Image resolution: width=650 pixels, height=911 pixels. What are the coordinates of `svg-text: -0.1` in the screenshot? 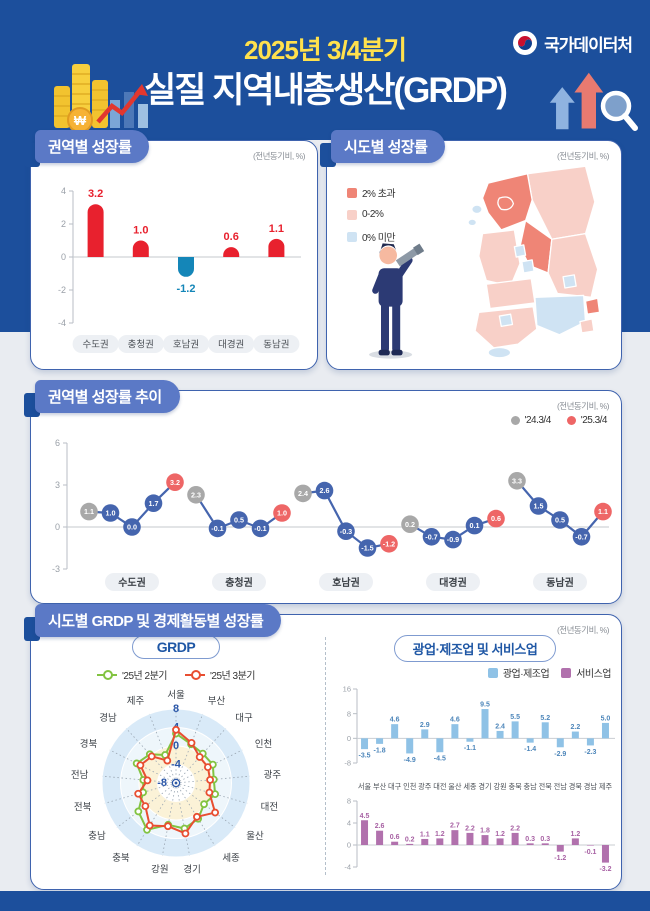 It's located at (260, 528).